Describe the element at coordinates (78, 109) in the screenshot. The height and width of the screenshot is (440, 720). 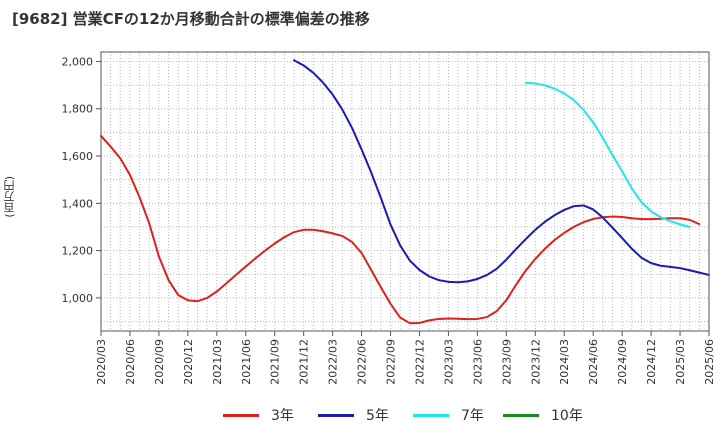
I see `y-tick-label: 1,800` at that location.